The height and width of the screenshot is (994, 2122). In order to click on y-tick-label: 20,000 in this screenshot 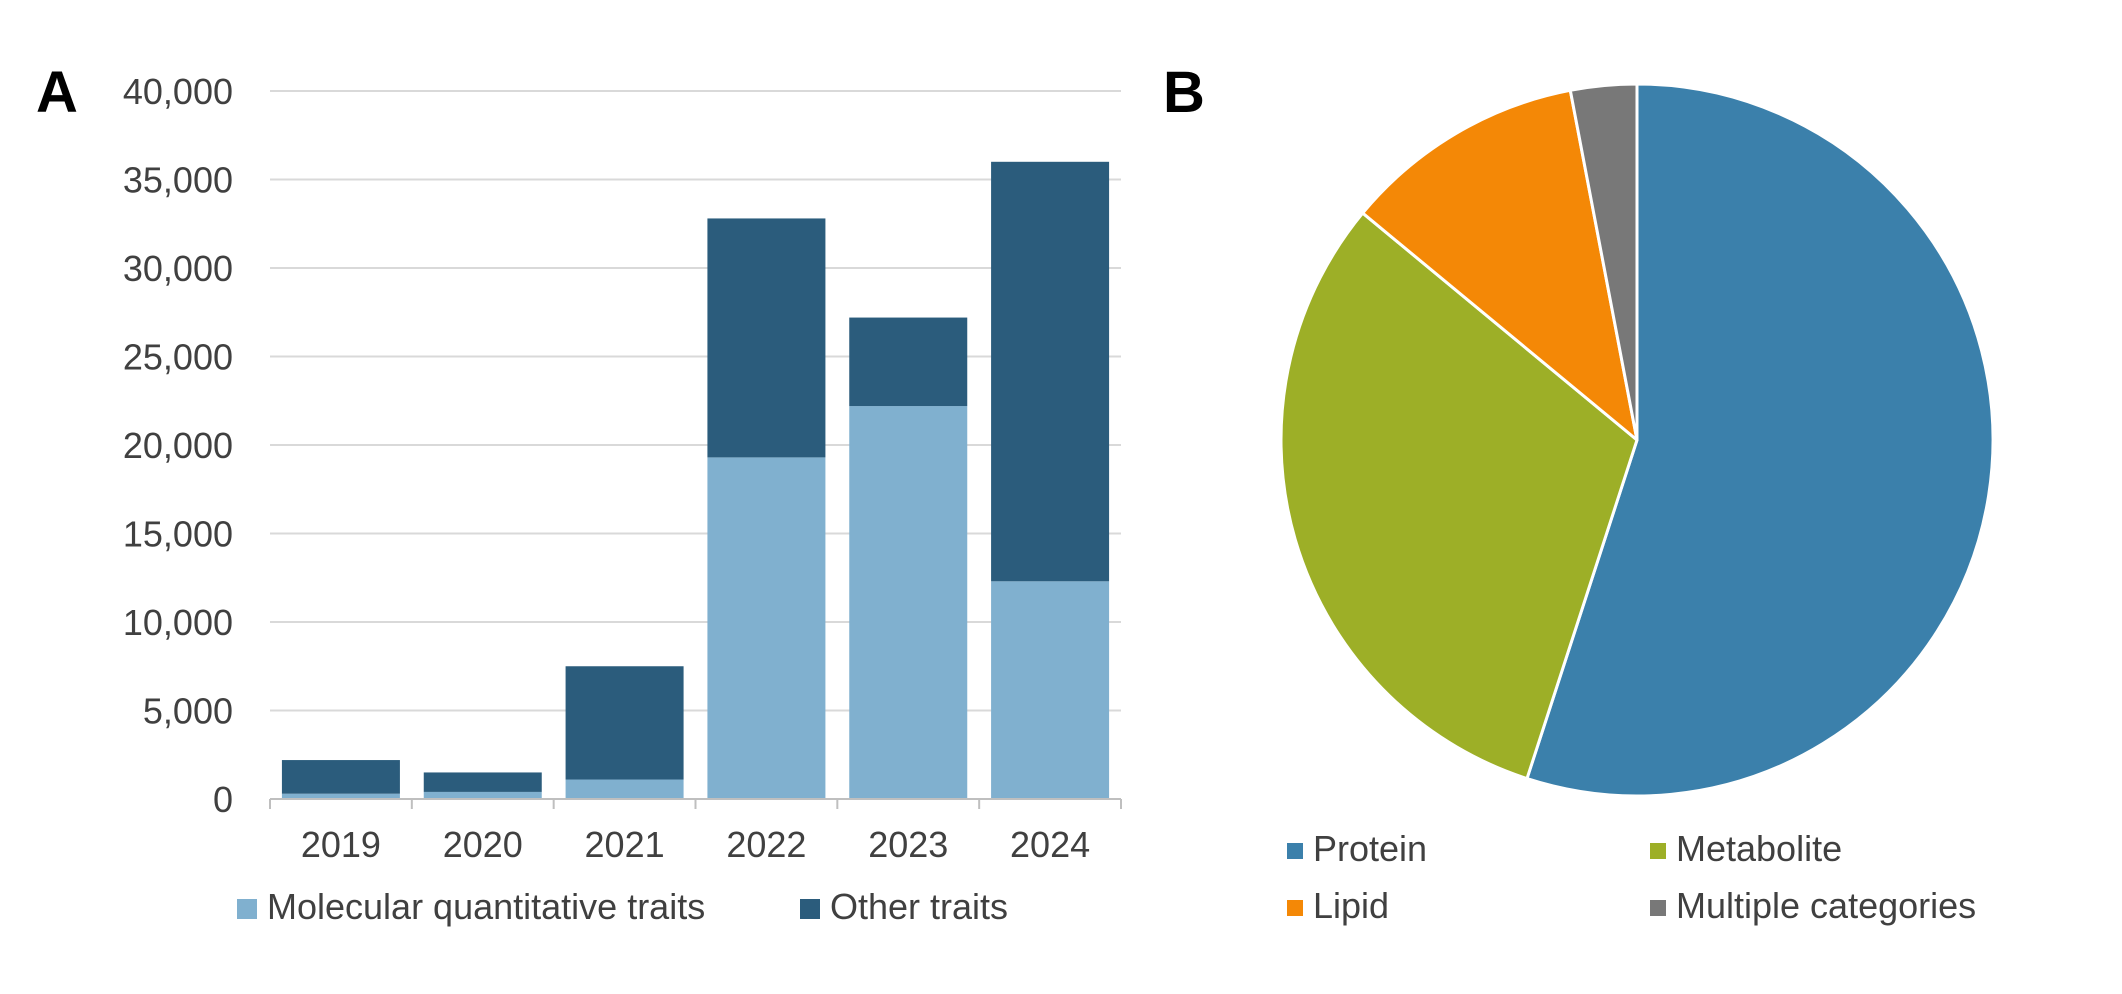, I will do `click(178, 445)`.